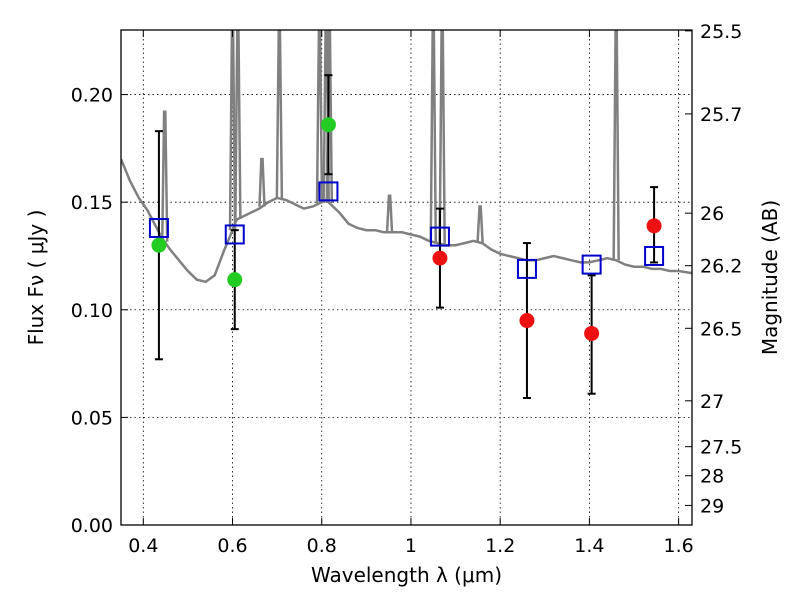 This screenshot has width=800, height=600. I want to click on y-tick-label: 0.15, so click(92, 203).